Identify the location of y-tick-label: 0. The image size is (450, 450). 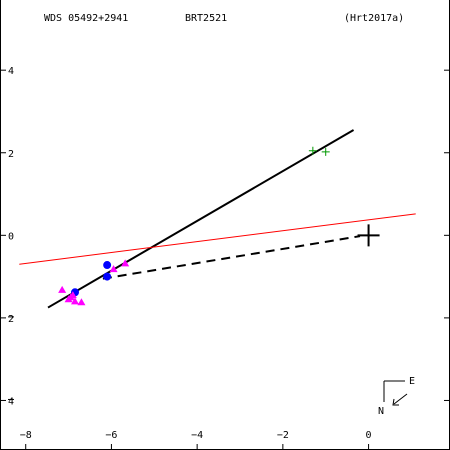
(11, 236).